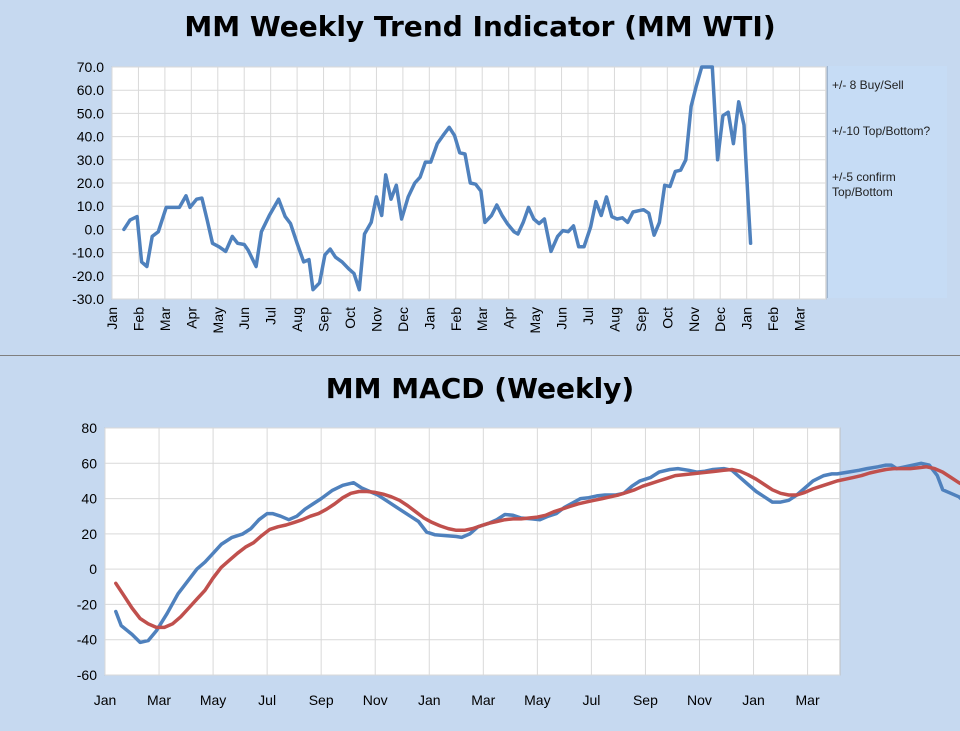 Image resolution: width=960 pixels, height=731 pixels. I want to click on chart-0-y-tick-label: 0.0, so click(95, 229).